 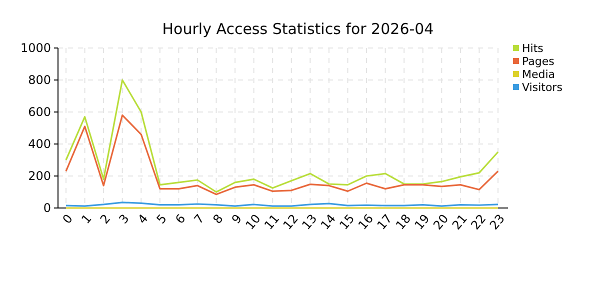 What do you see at coordinates (143, 219) in the screenshot?
I see `x-tick-label: 4` at bounding box center [143, 219].